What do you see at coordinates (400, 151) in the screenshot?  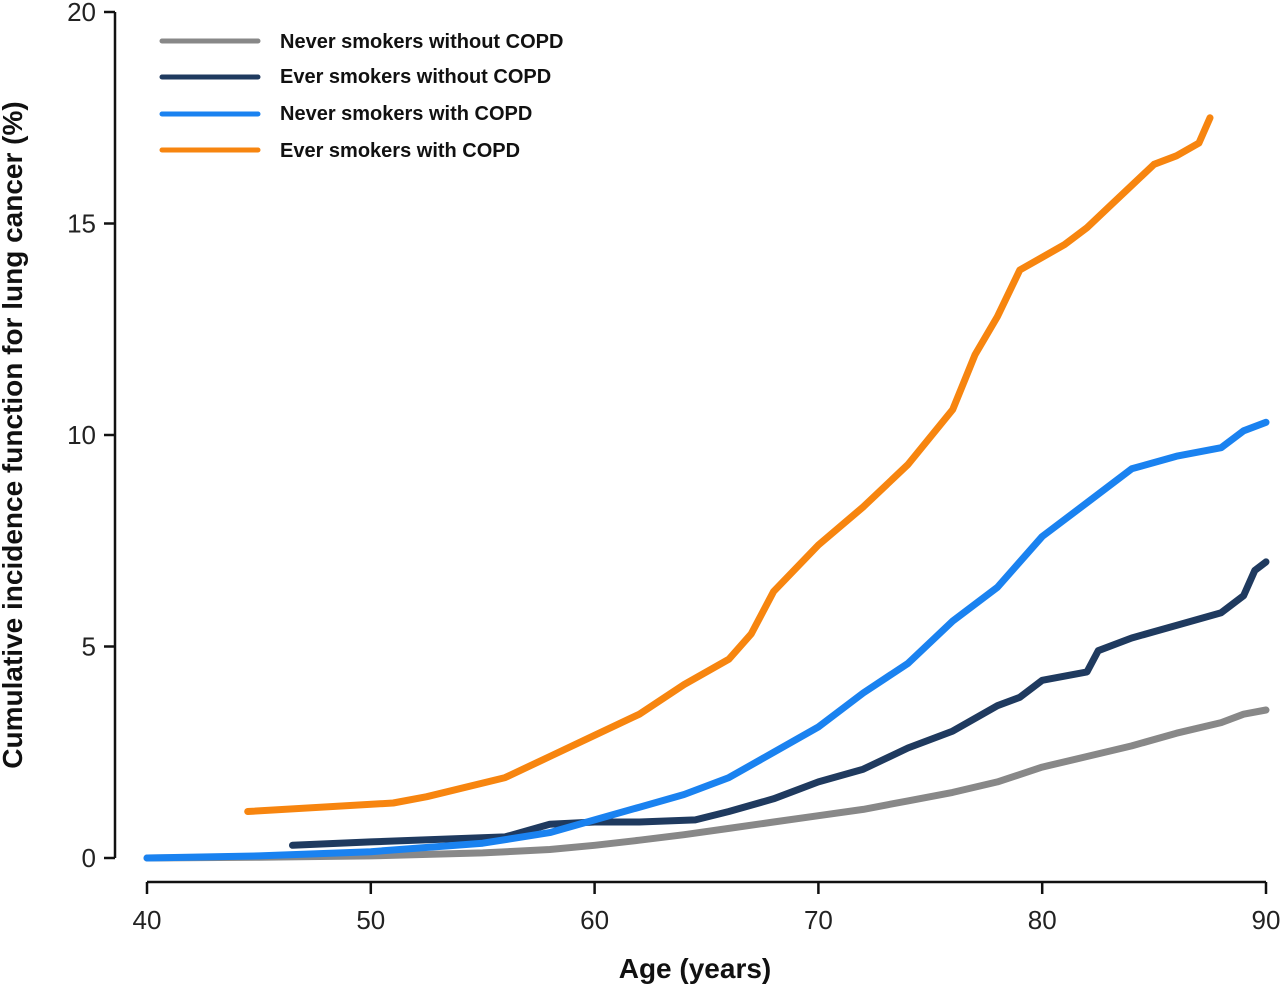 I see `legend-label-3: Ever smokers with COPD` at bounding box center [400, 151].